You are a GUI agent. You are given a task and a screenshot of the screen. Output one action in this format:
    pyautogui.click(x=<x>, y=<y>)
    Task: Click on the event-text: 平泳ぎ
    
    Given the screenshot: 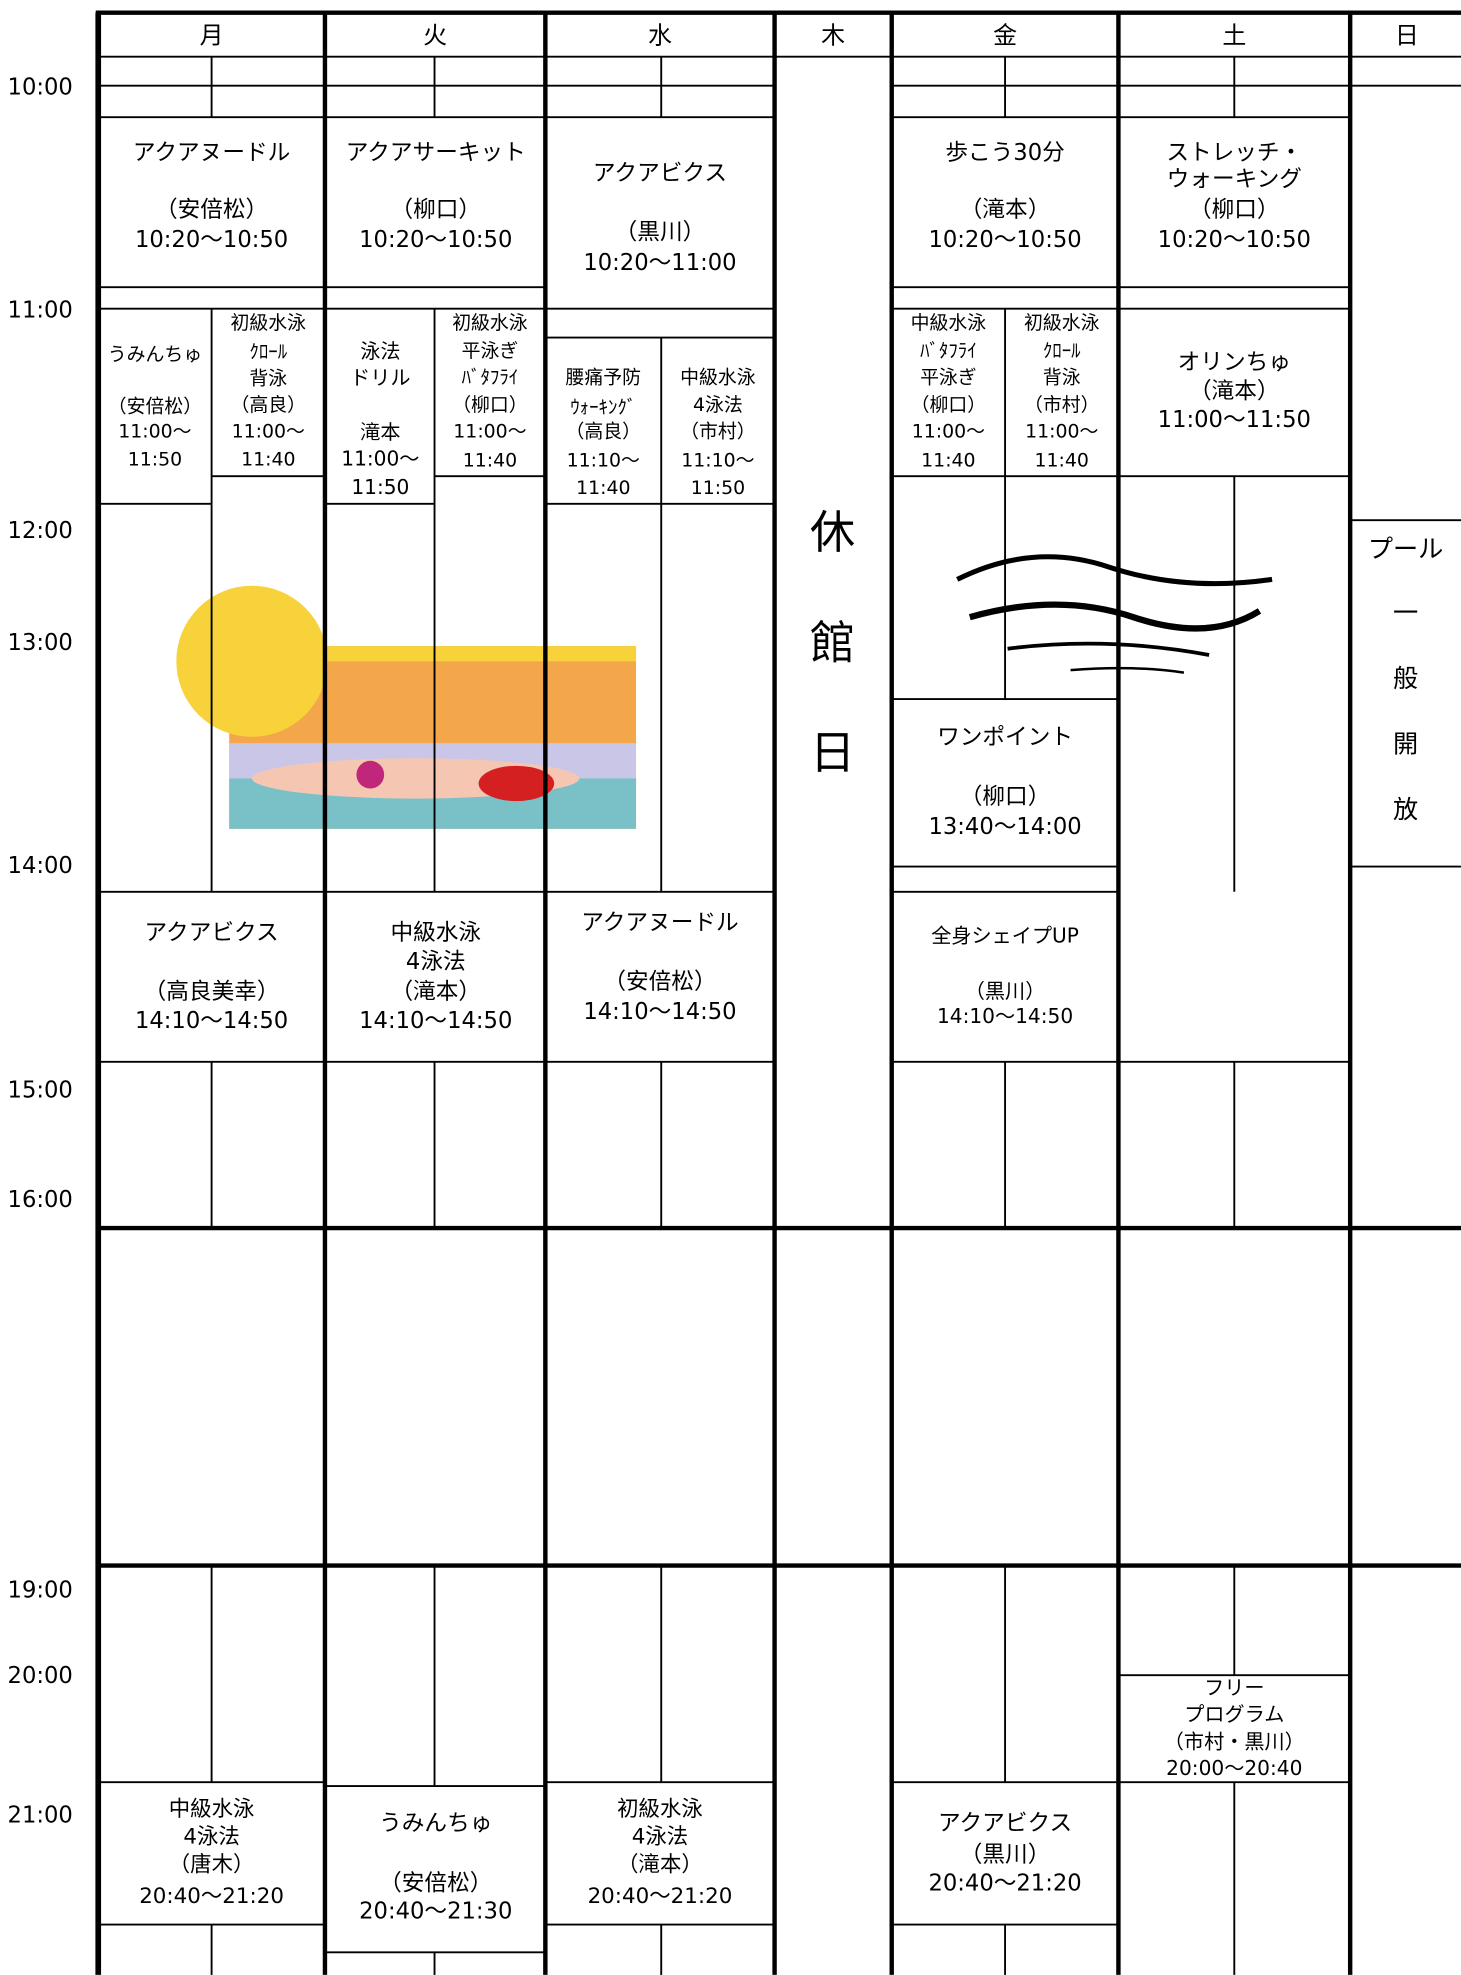 What is the action you would take?
    pyautogui.click(x=490, y=351)
    